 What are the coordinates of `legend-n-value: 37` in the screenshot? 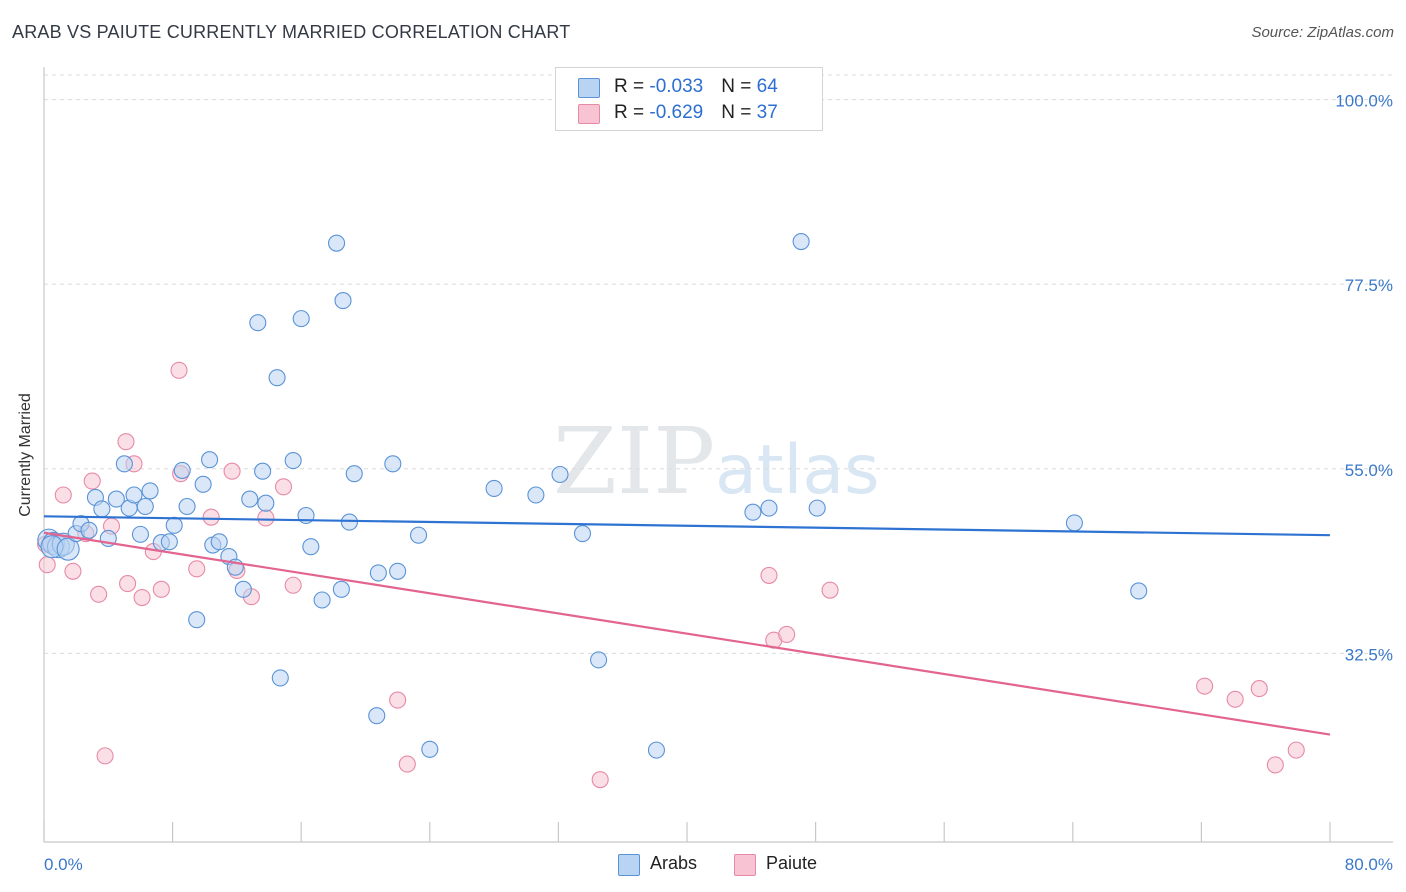 It's located at (767, 112).